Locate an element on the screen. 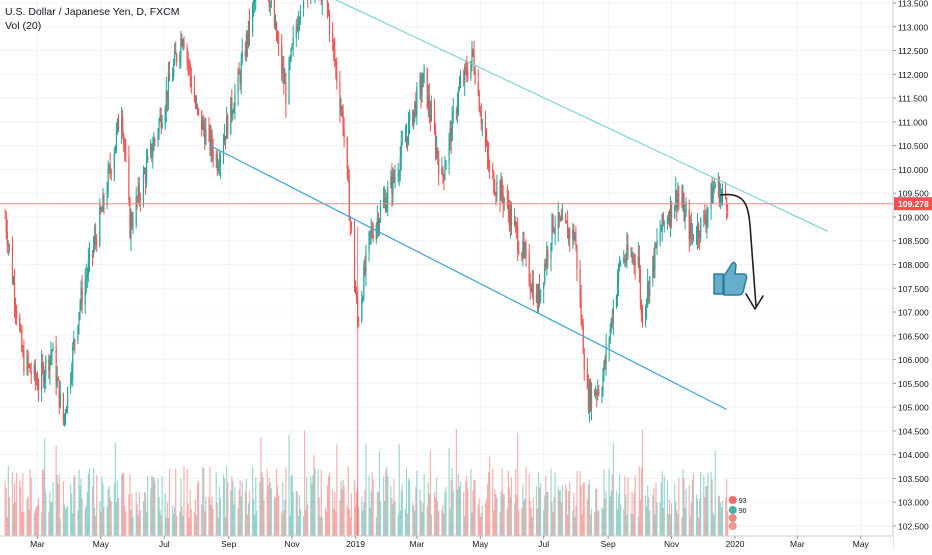 The image size is (932, 555). time-axis is located at coordinates (446, 543).